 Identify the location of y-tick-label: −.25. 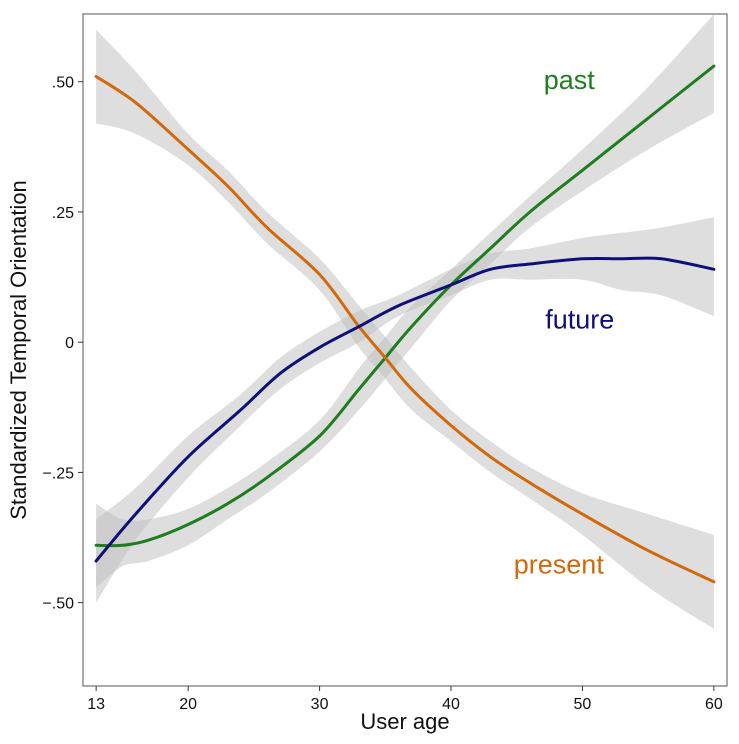
(58, 473).